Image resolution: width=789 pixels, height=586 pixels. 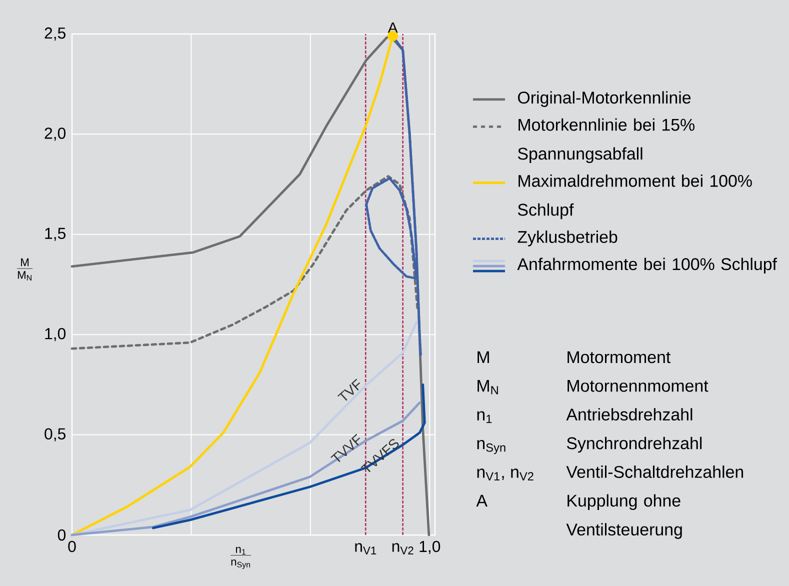 I want to click on text: Antriebsdrehzahl, so click(x=629, y=414).